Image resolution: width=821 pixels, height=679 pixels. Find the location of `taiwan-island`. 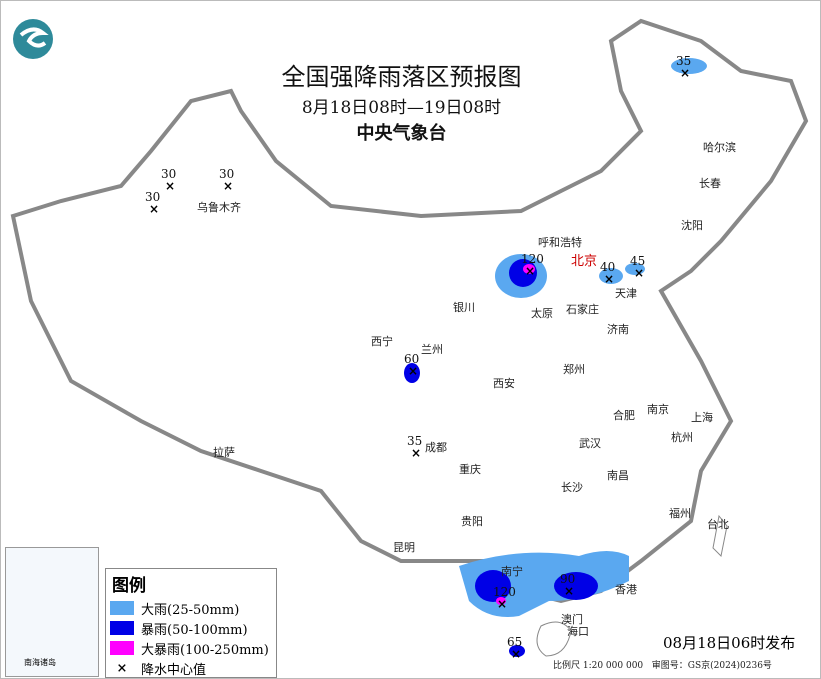

taiwan-island is located at coordinates (720, 536).